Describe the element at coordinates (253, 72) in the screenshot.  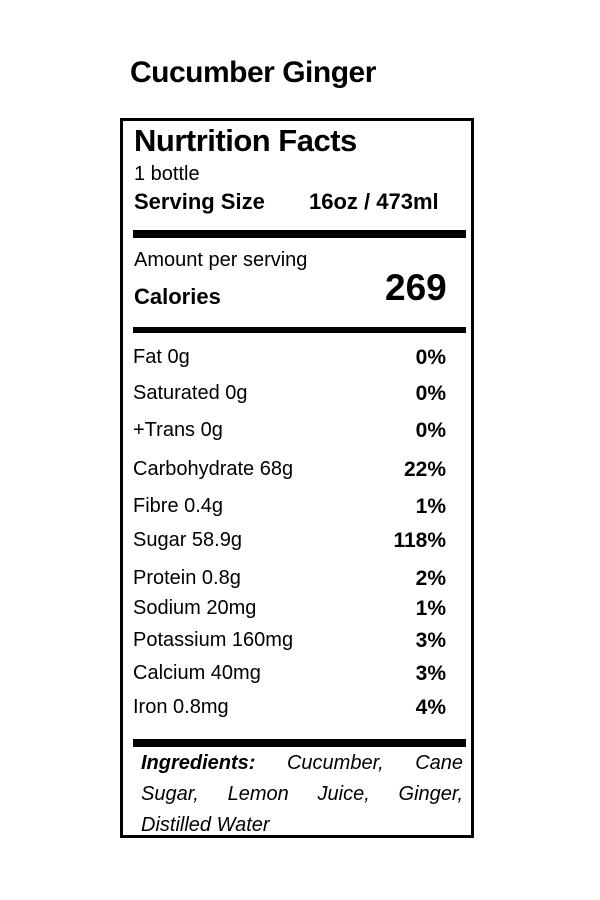
I see `product-title: Cucumber Ginger` at that location.